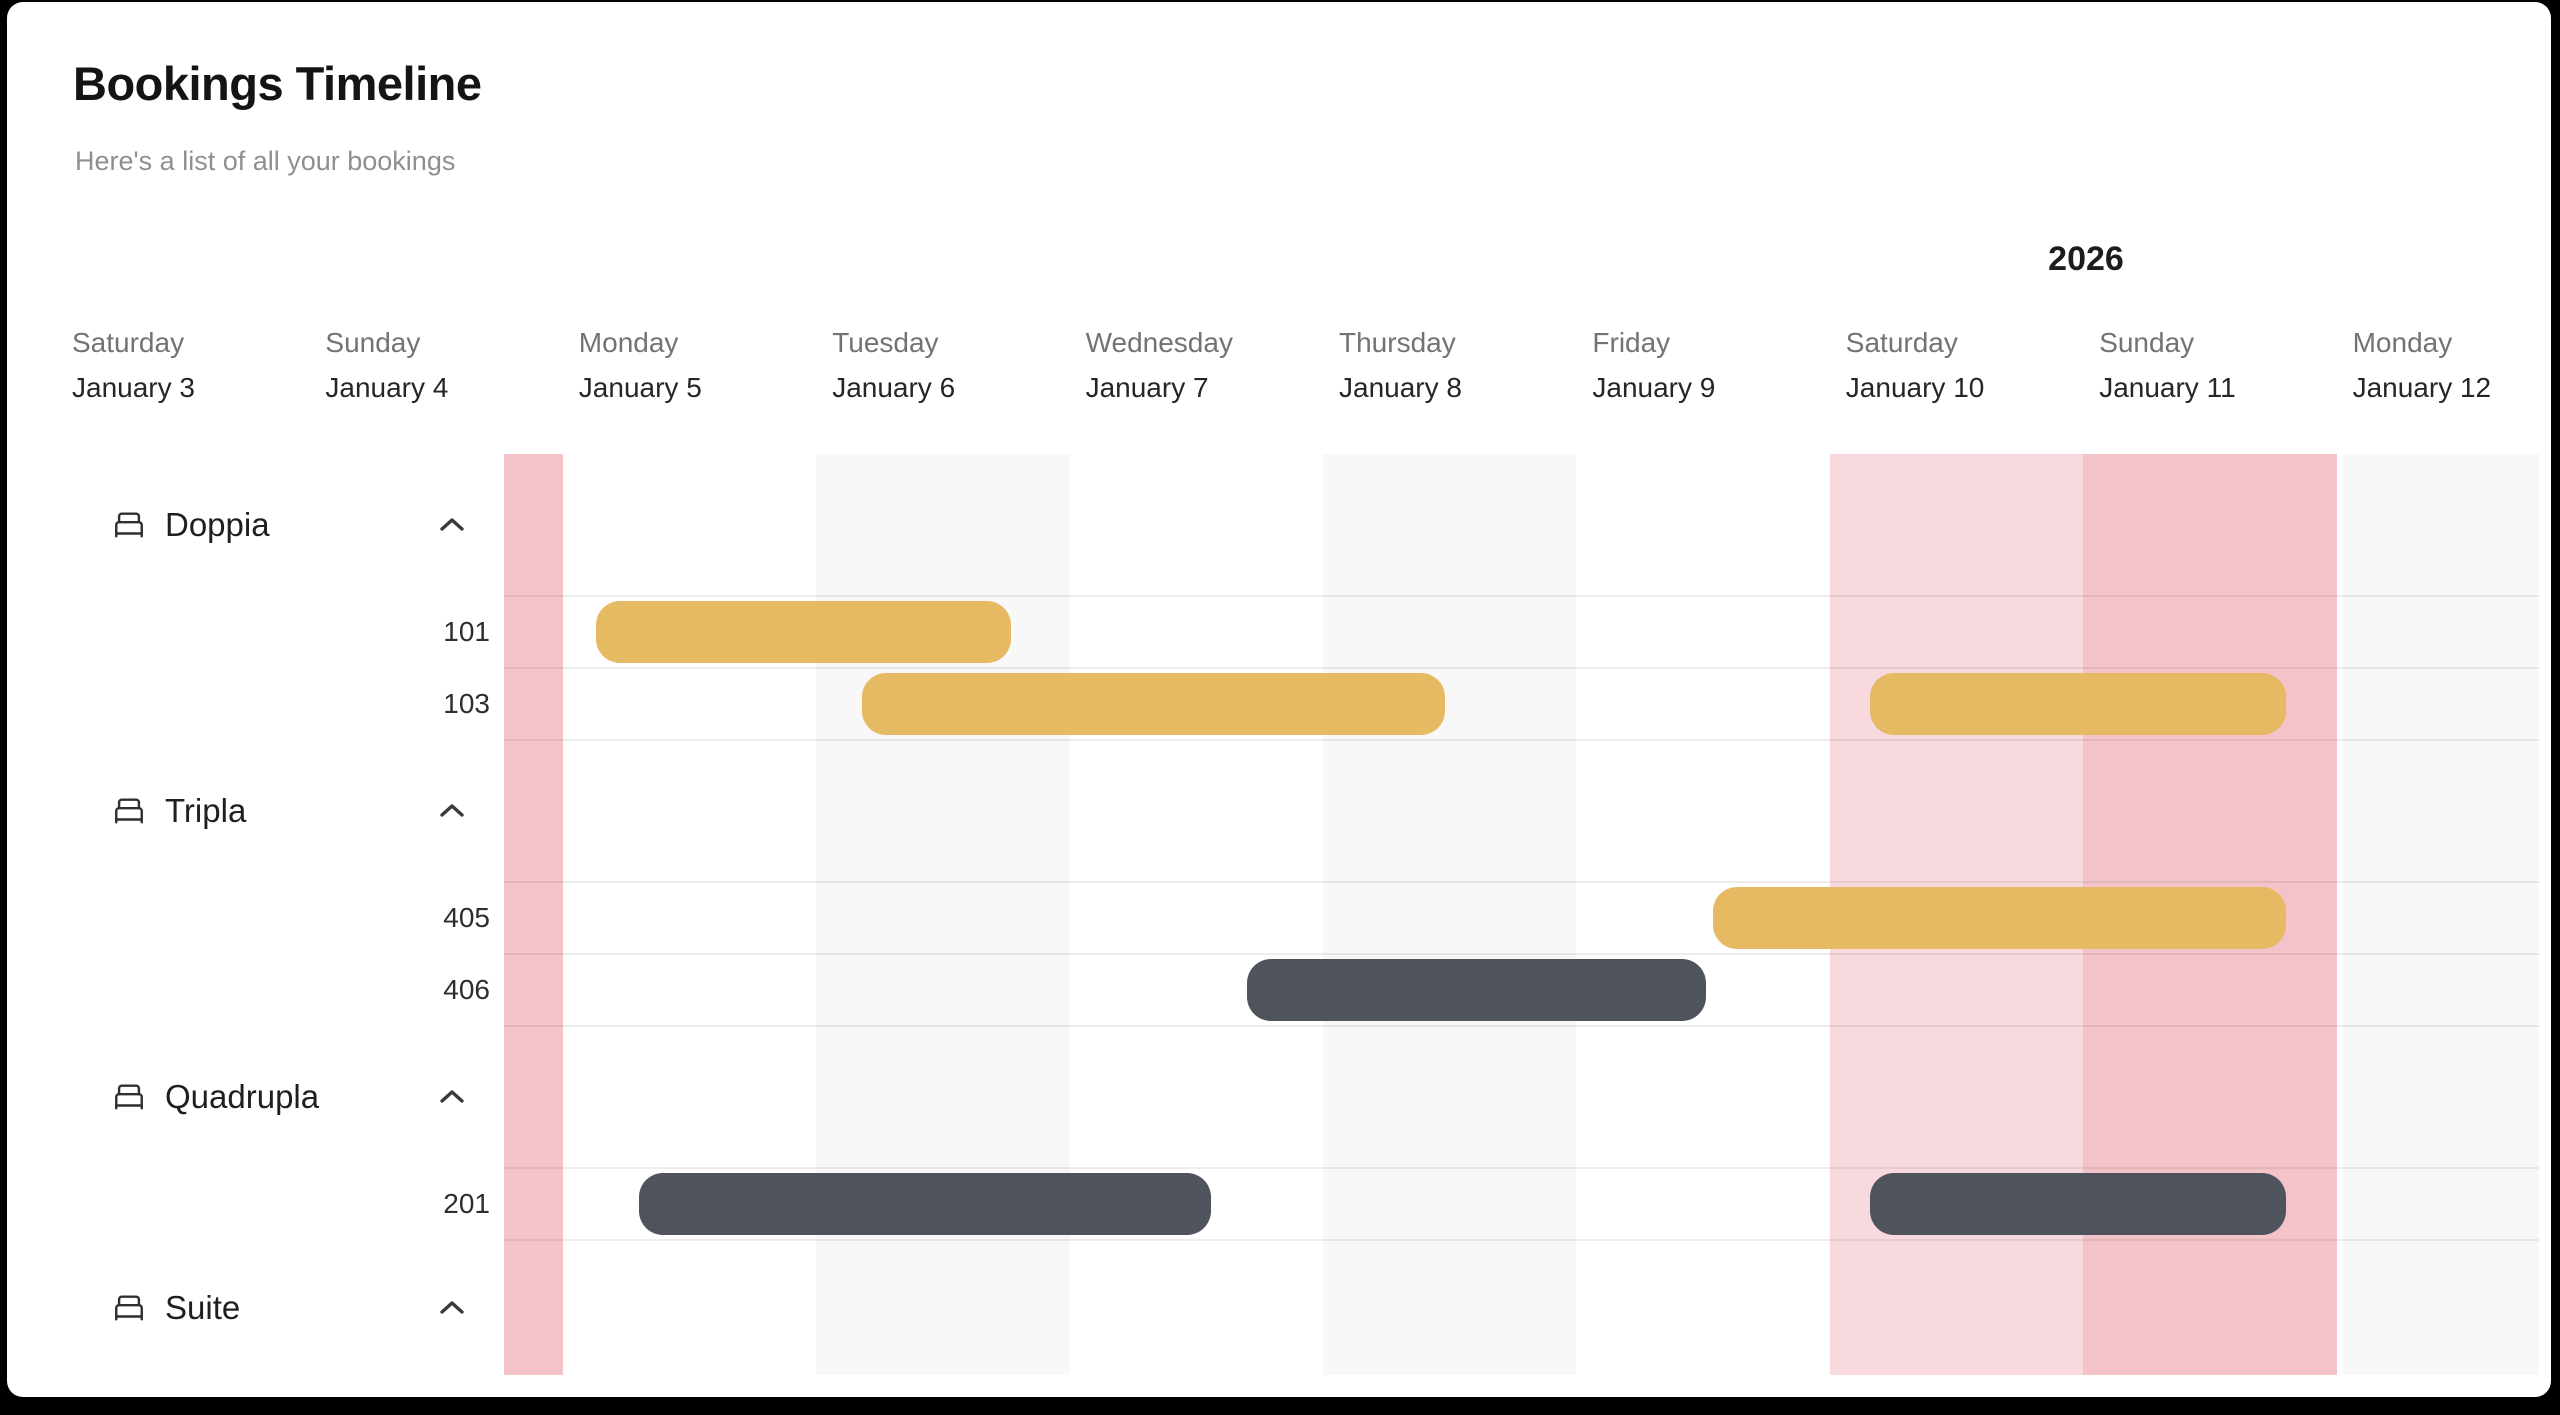 Image resolution: width=2560 pixels, height=1415 pixels. Describe the element at coordinates (133, 365) in the screenshot. I see `day-header: Saturday January 3` at that location.